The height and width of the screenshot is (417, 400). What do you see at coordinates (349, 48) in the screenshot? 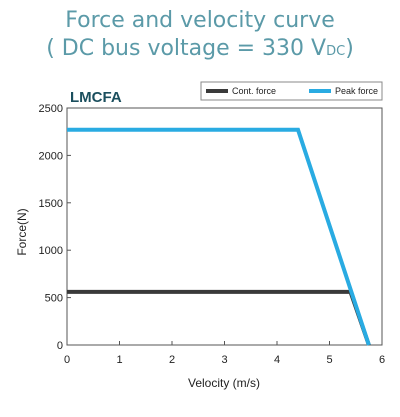
I see `voltage-close-paren: )` at bounding box center [349, 48].